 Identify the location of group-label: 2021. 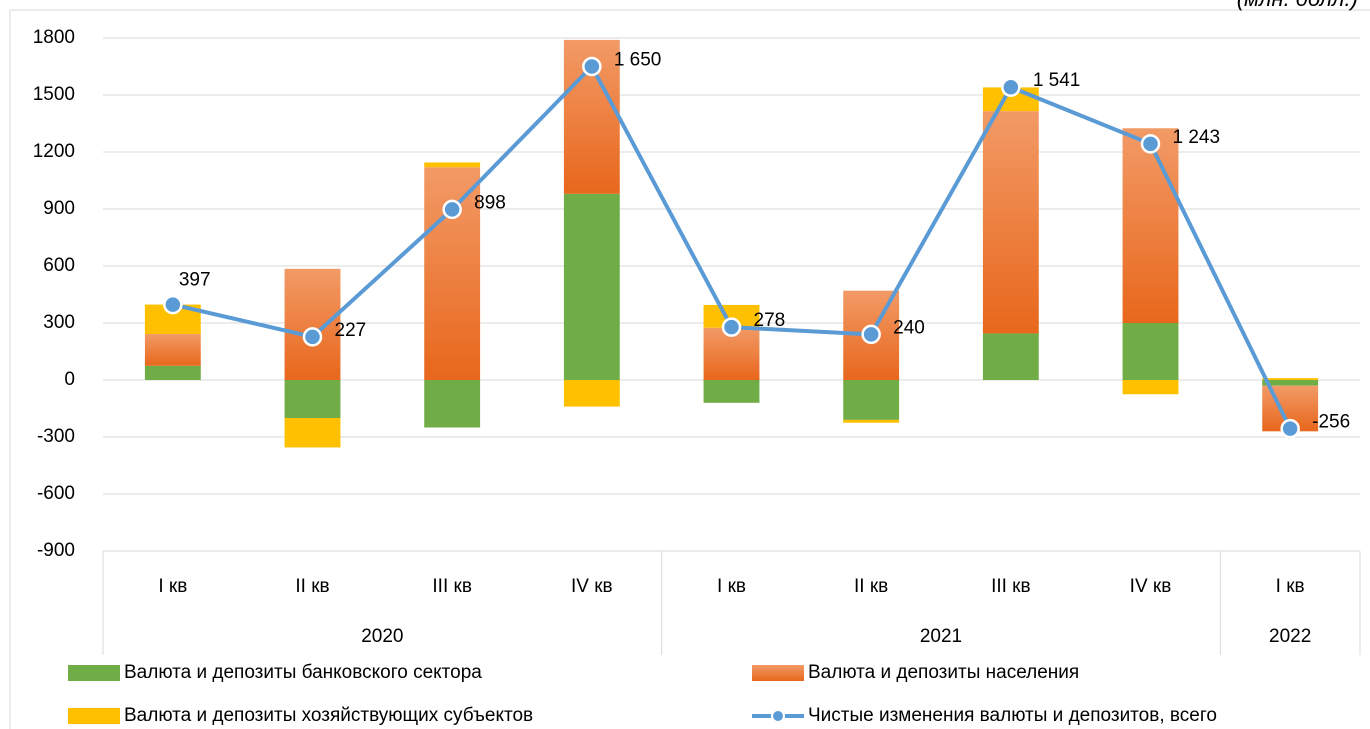
(941, 636).